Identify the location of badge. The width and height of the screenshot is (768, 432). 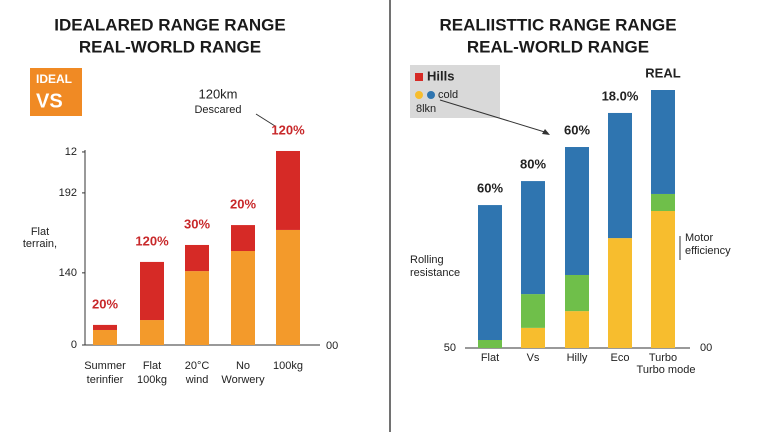
(56, 92).